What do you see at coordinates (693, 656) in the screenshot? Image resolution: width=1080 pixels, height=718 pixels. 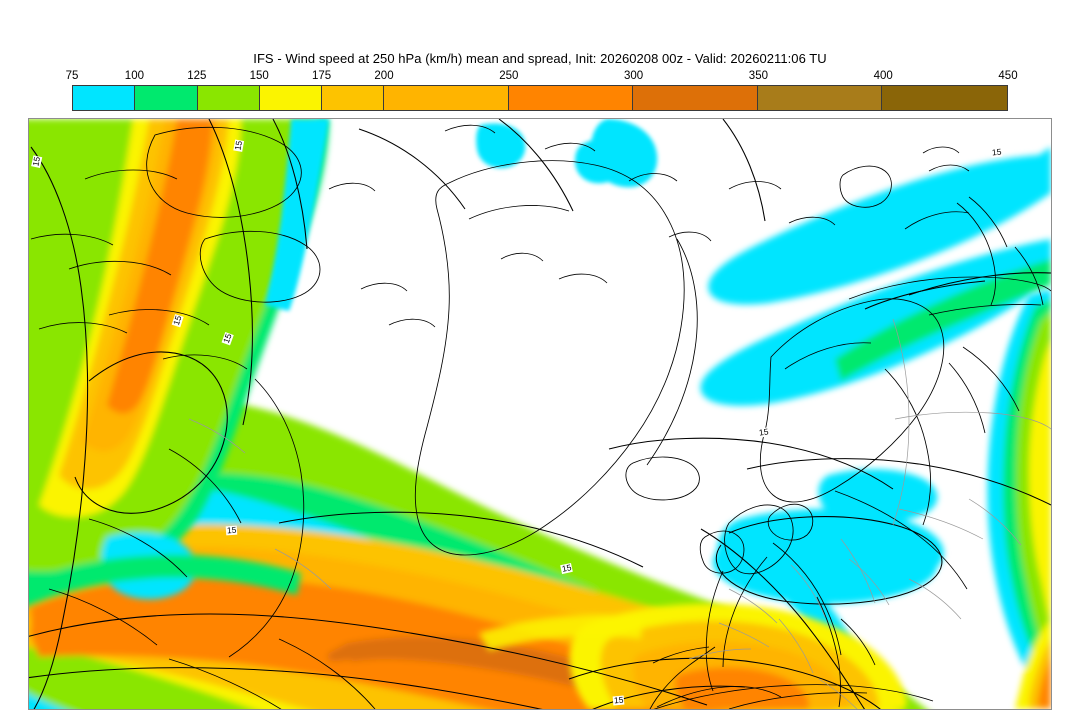 I see `iberia-africa-fill` at bounding box center [693, 656].